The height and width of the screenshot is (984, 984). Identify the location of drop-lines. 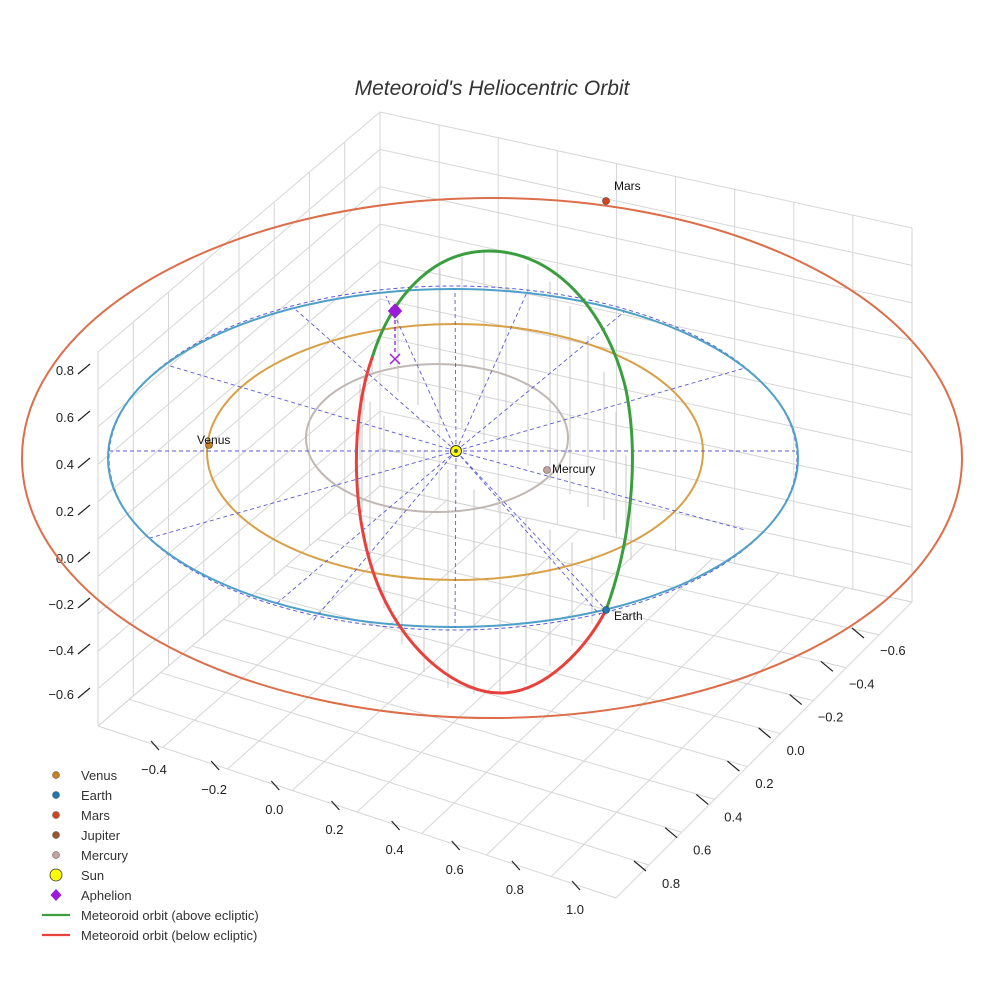
(495, 472).